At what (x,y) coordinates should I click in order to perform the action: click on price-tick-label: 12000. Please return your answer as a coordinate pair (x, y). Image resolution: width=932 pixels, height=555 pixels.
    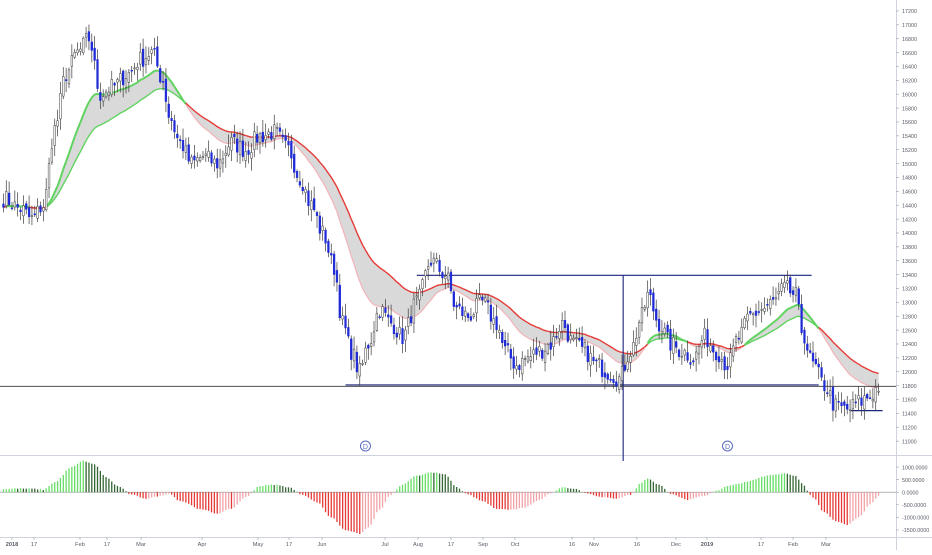
    Looking at the image, I should click on (909, 373).